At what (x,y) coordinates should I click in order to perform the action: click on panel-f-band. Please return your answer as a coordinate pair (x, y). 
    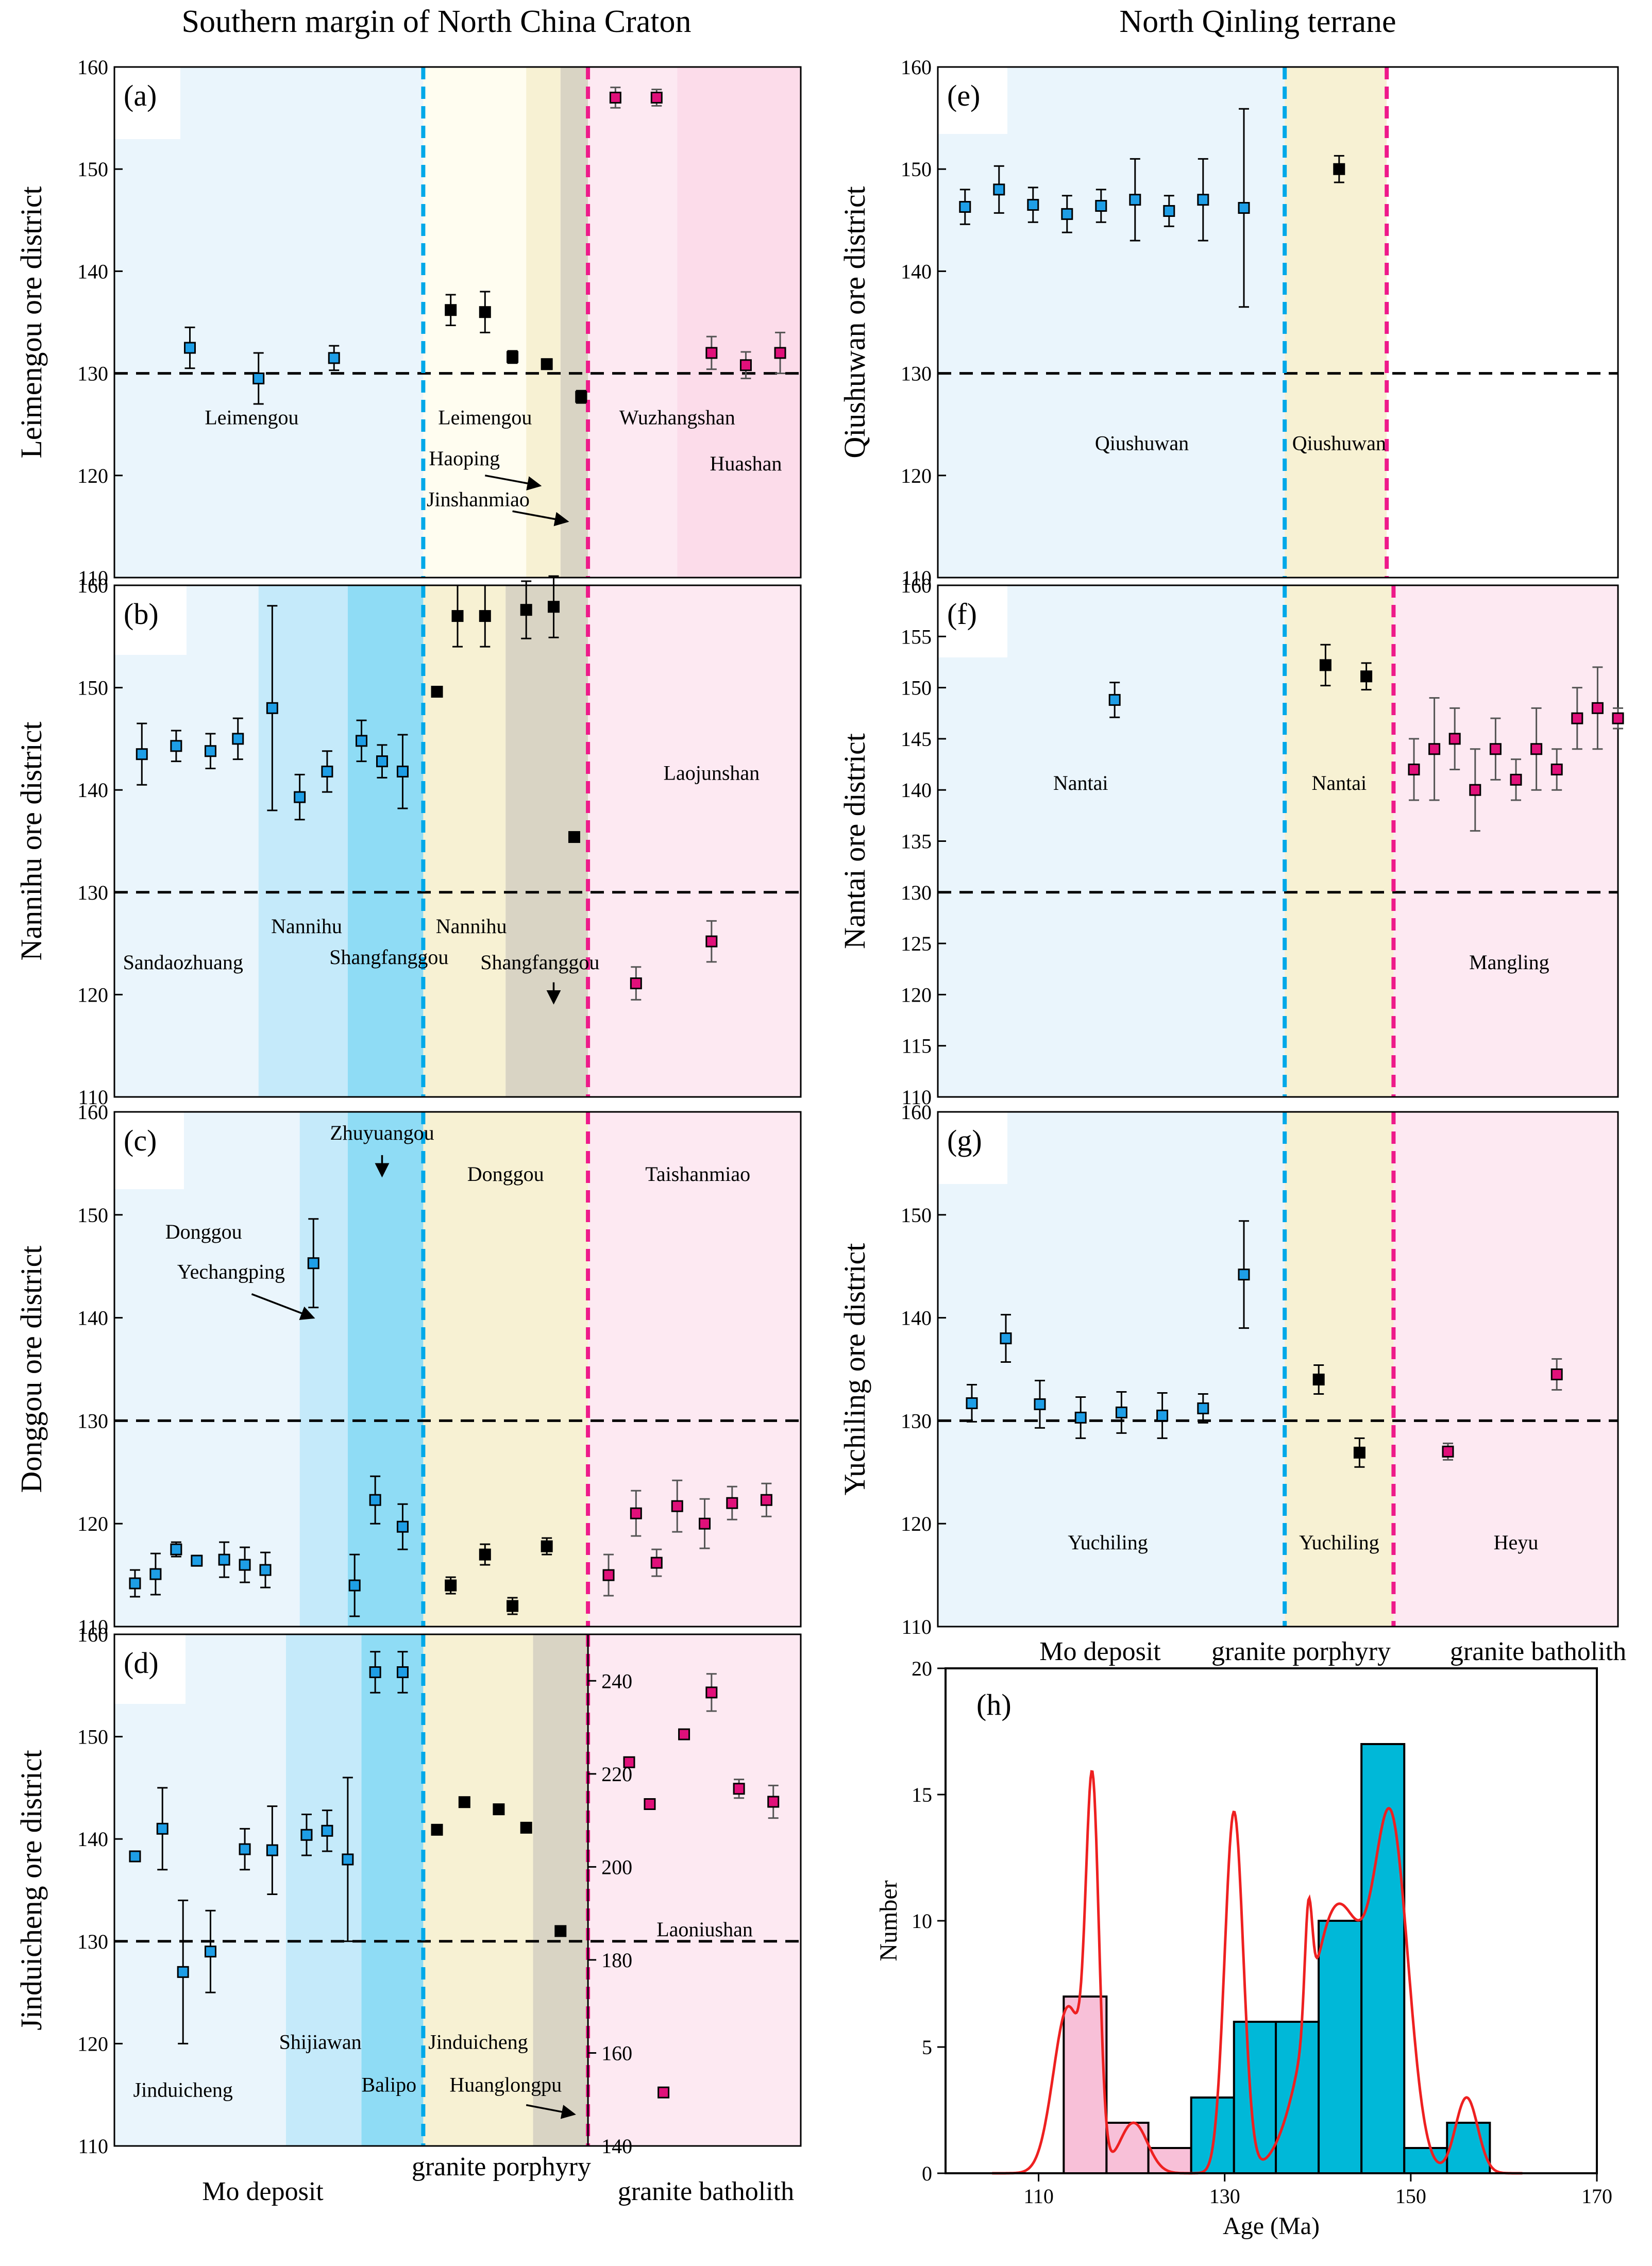
    Looking at the image, I should click on (1339, 841).